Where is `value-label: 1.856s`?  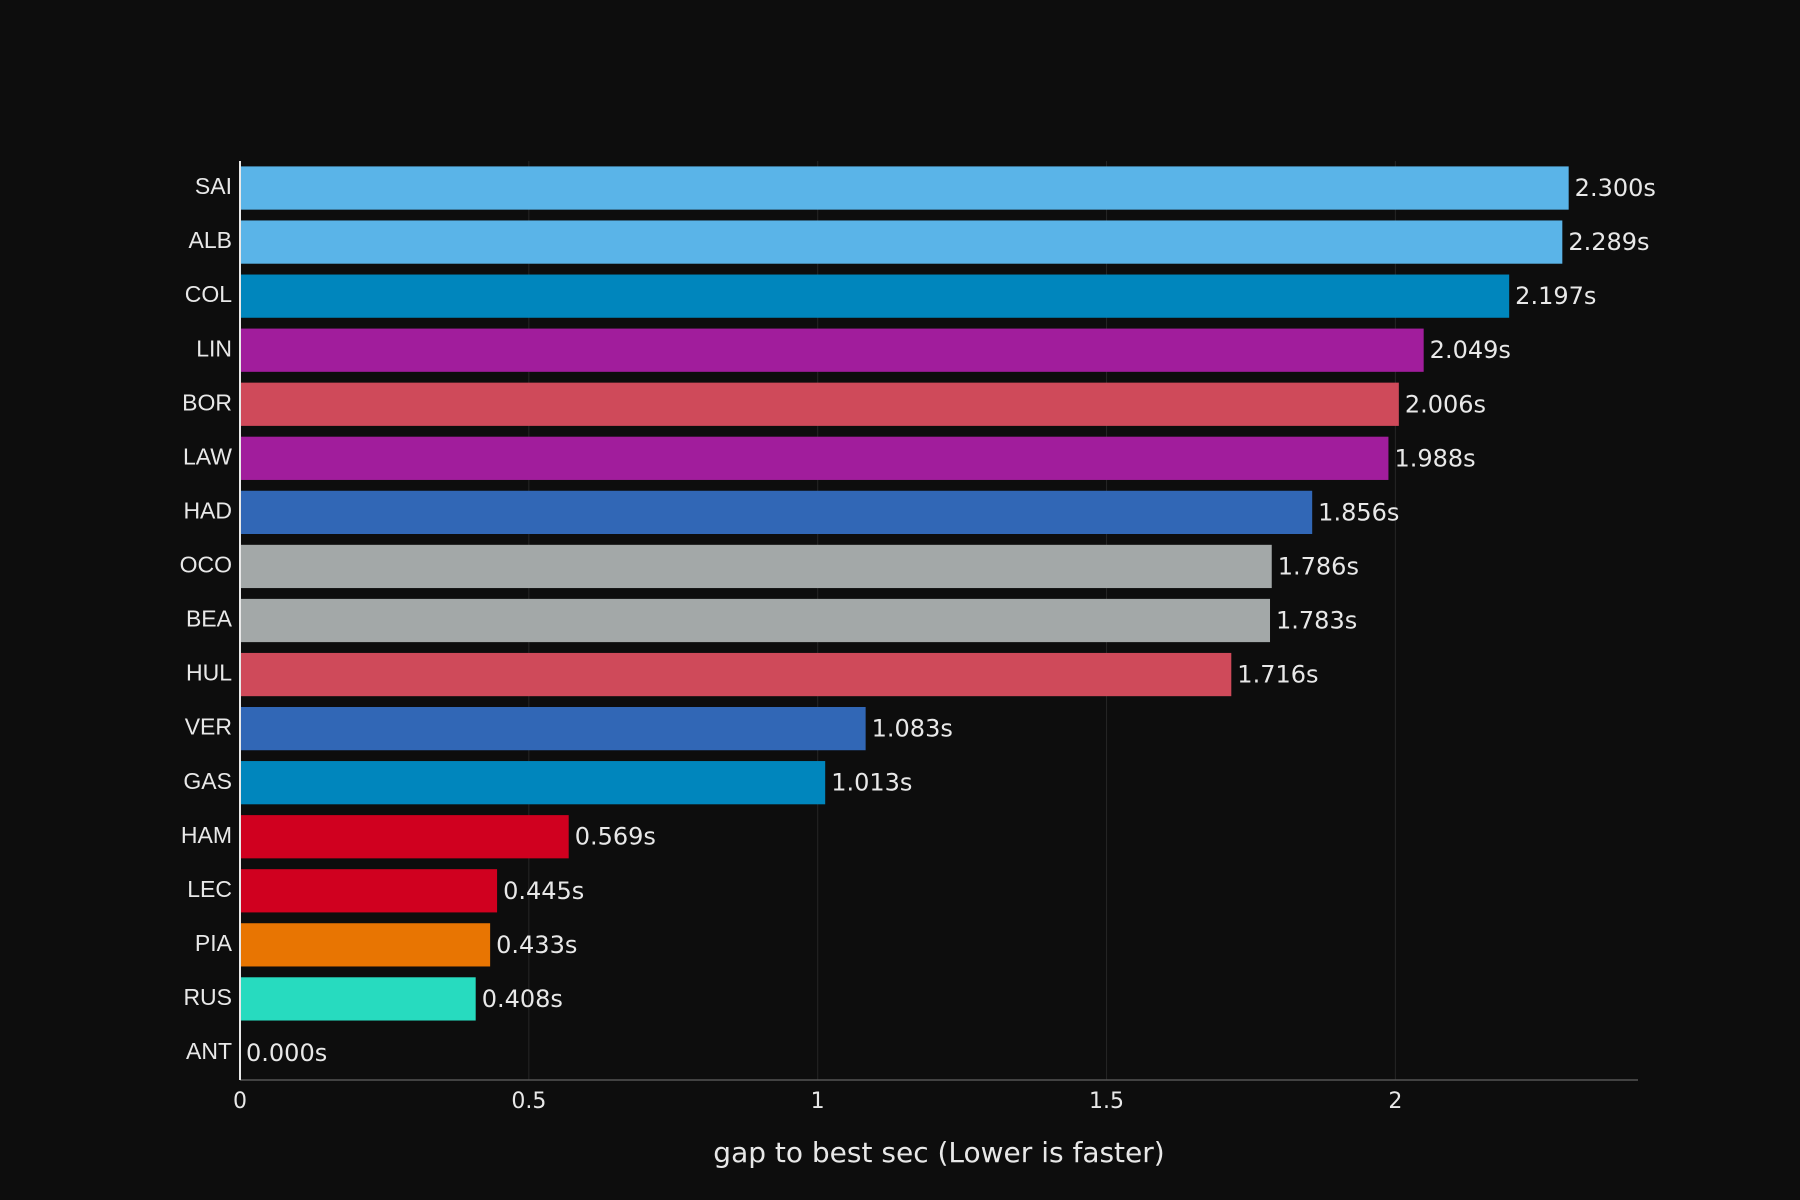
value-label: 1.856s is located at coordinates (1358, 512).